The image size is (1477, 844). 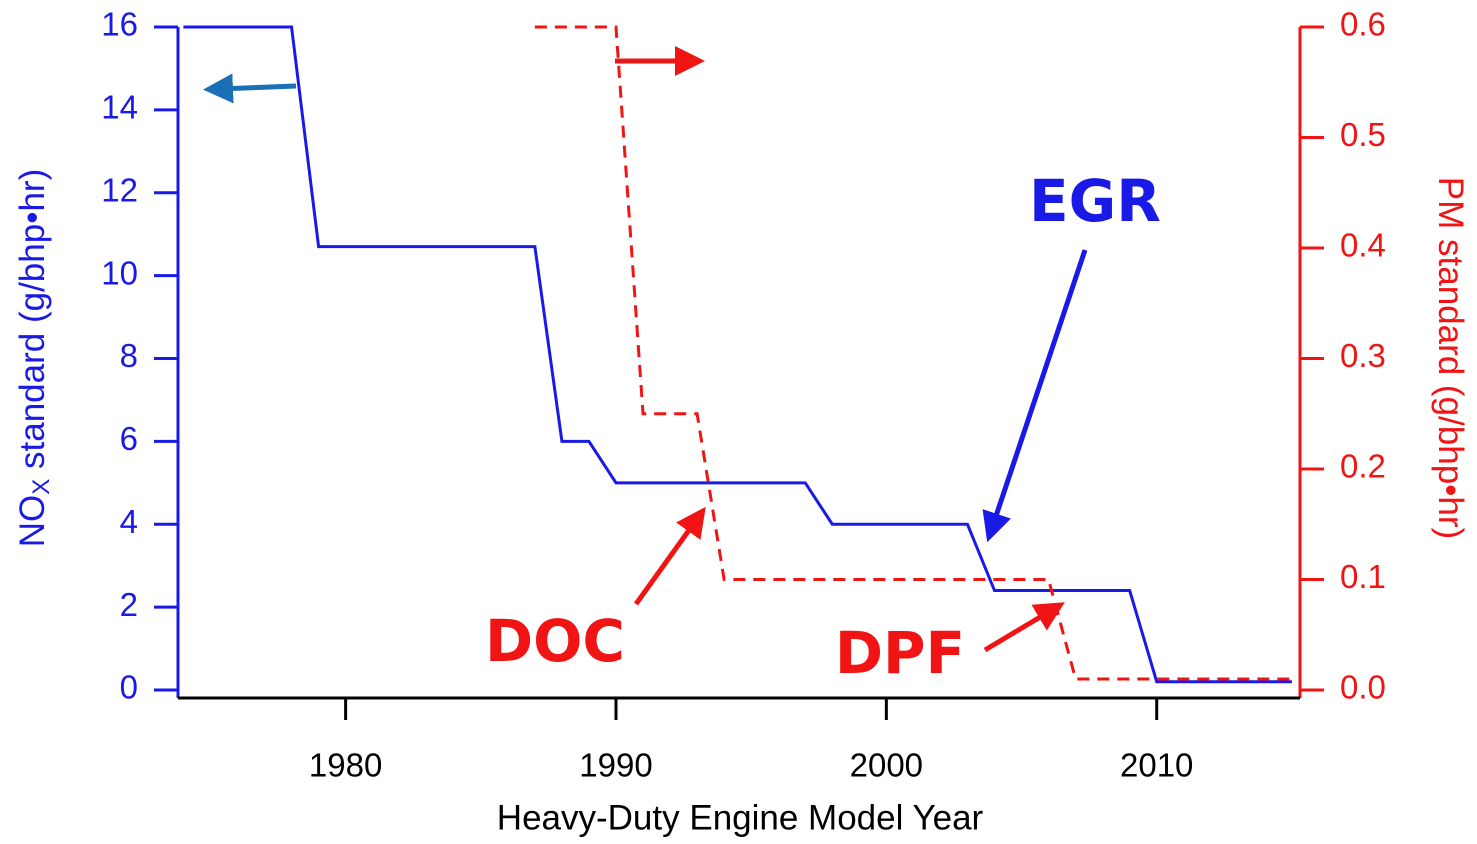 What do you see at coordinates (129, 604) in the screenshot?
I see `y-tick-label: 2` at bounding box center [129, 604].